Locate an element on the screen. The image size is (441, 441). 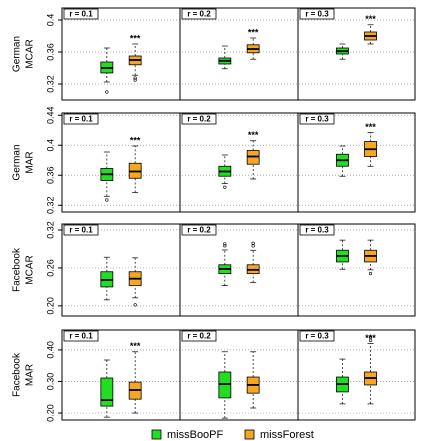
y-tick-label: 0.26 is located at coordinates (50, 268).